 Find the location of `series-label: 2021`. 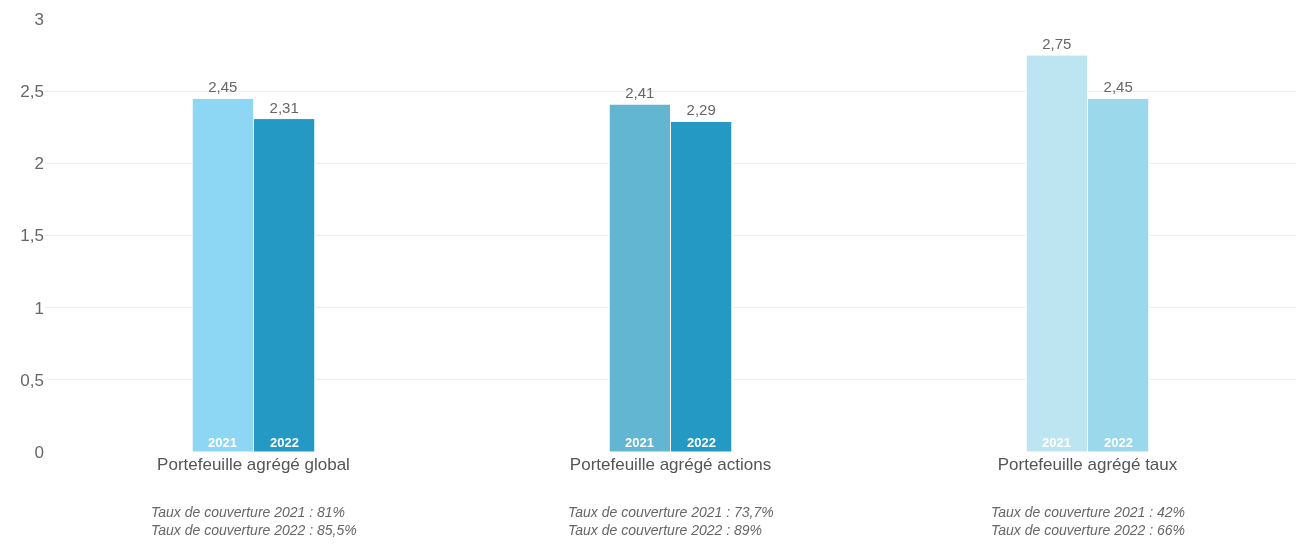

series-label: 2021 is located at coordinates (222, 442).